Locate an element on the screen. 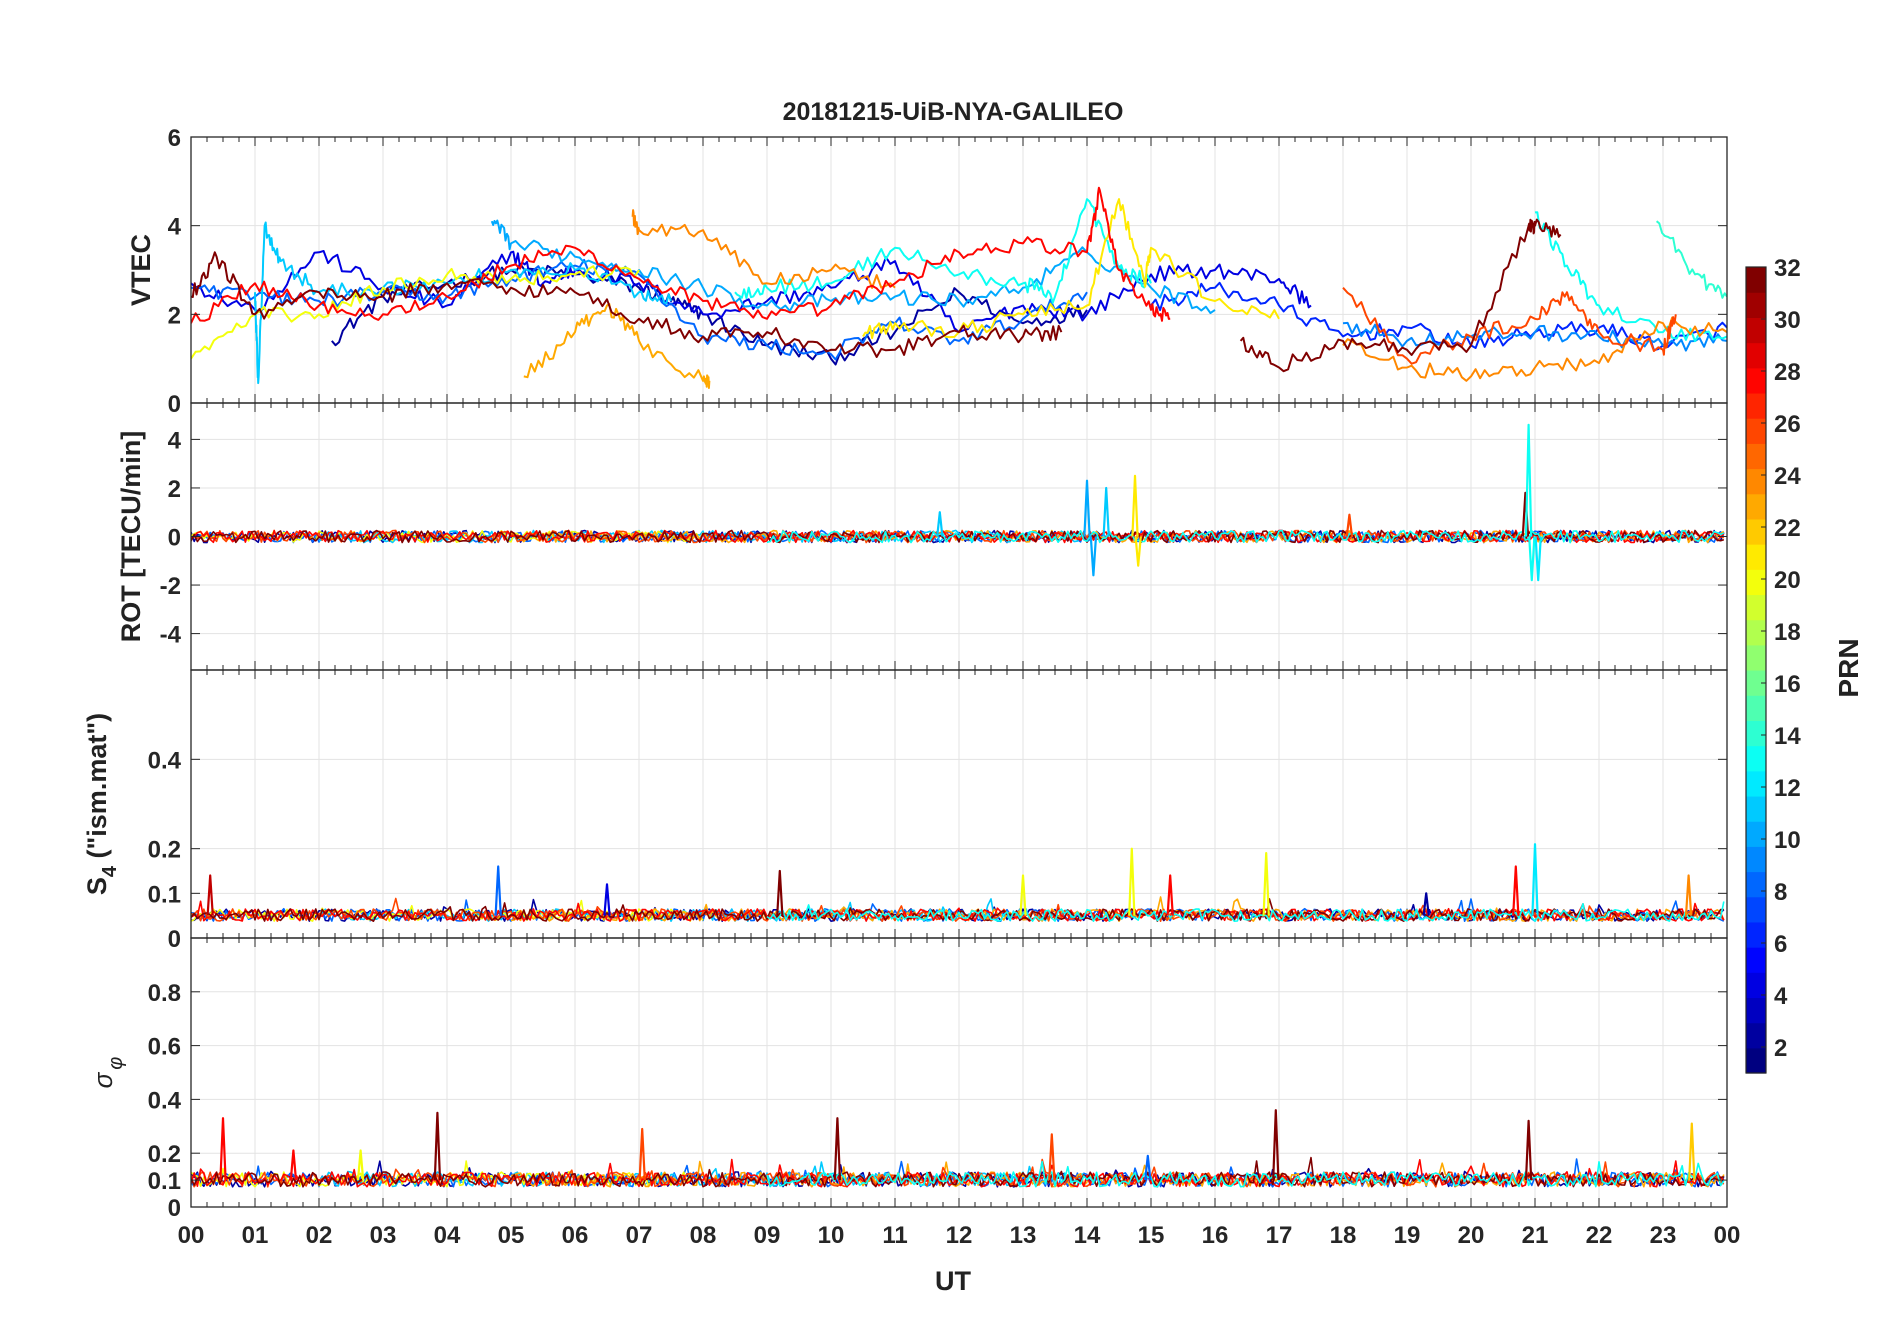 This screenshot has width=1902, height=1330. y-tick-label: 0.6 is located at coordinates (164, 1047).